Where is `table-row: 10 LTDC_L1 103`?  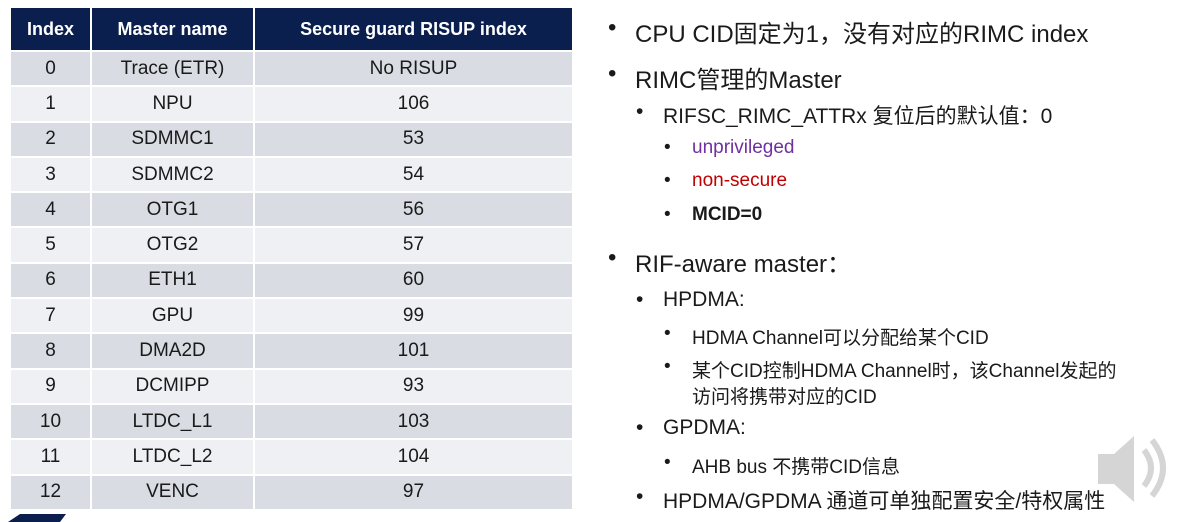 table-row: 10 LTDC_L1 103 is located at coordinates (291, 421).